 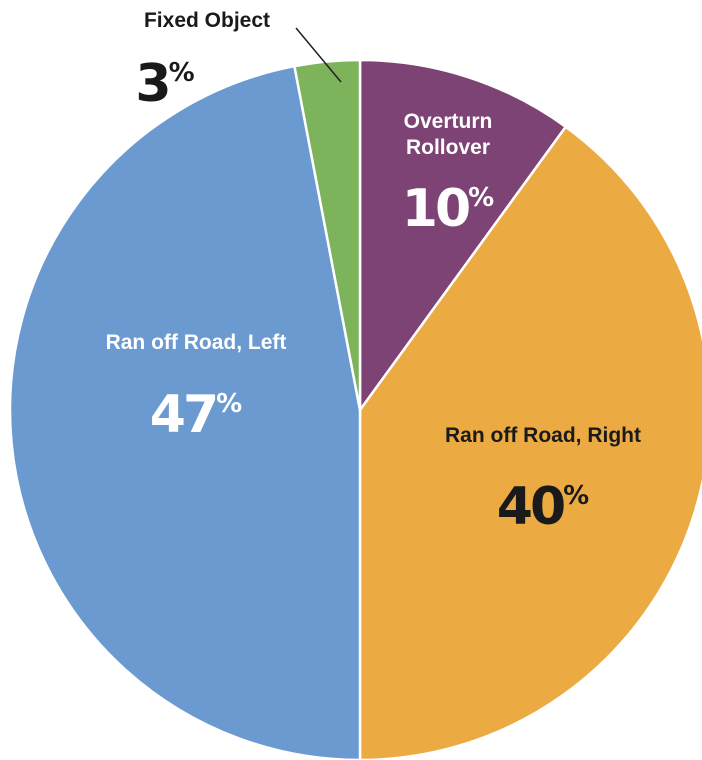 What do you see at coordinates (196, 342) in the screenshot?
I see `slice-label-ran-off-road-left: Ran off Road, Left` at bounding box center [196, 342].